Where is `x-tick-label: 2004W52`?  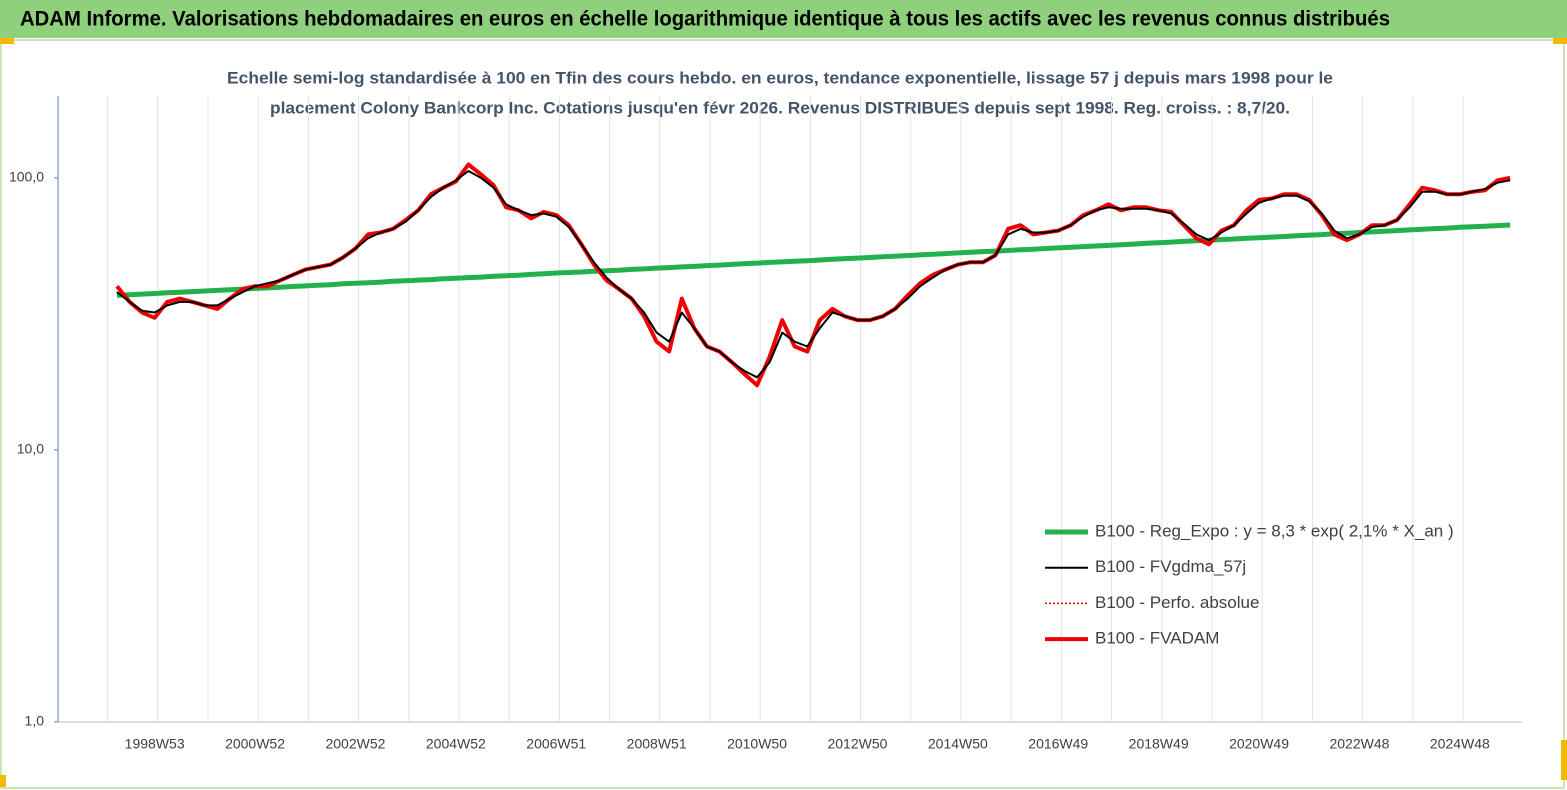
x-tick-label: 2004W52 is located at coordinates (456, 744).